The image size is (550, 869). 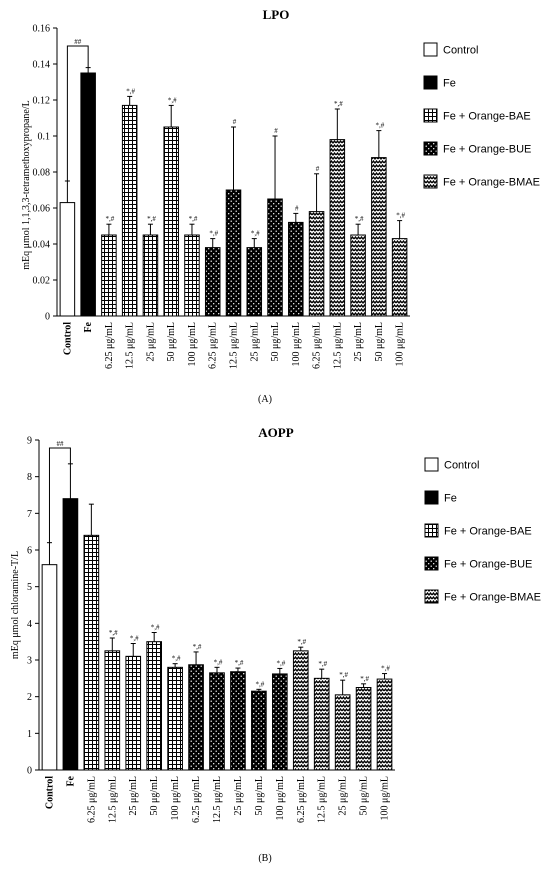 What do you see at coordinates (59, 495) in the screenshot?
I see `significance-bracket` at bounding box center [59, 495].